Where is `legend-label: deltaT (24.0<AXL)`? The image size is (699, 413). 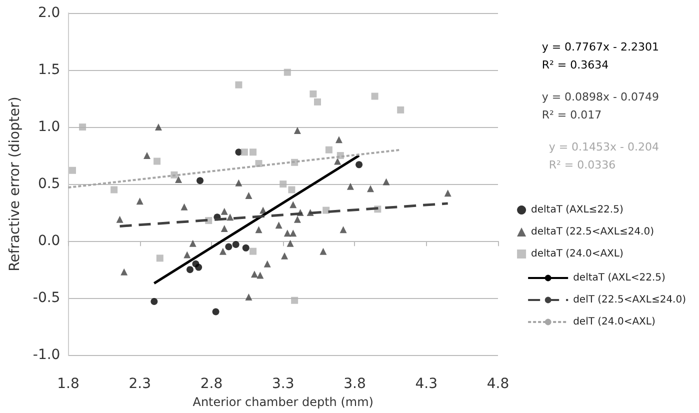 legend-label: deltaT (24.0<AXL) is located at coordinates (577, 254).